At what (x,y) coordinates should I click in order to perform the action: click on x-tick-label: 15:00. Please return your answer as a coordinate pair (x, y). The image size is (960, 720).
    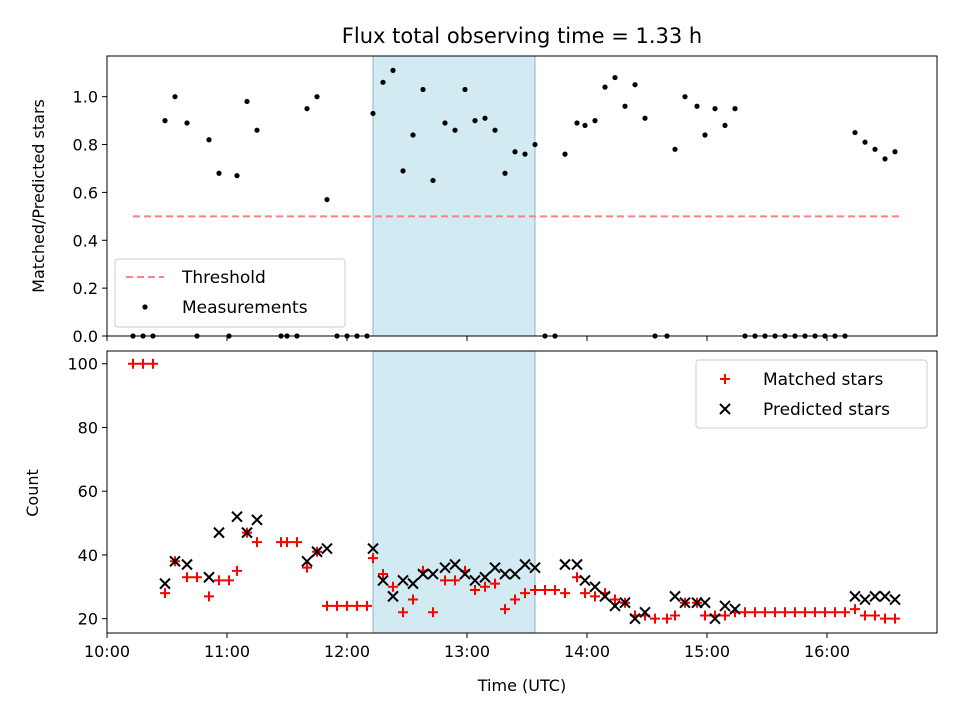
    Looking at the image, I should click on (707, 651).